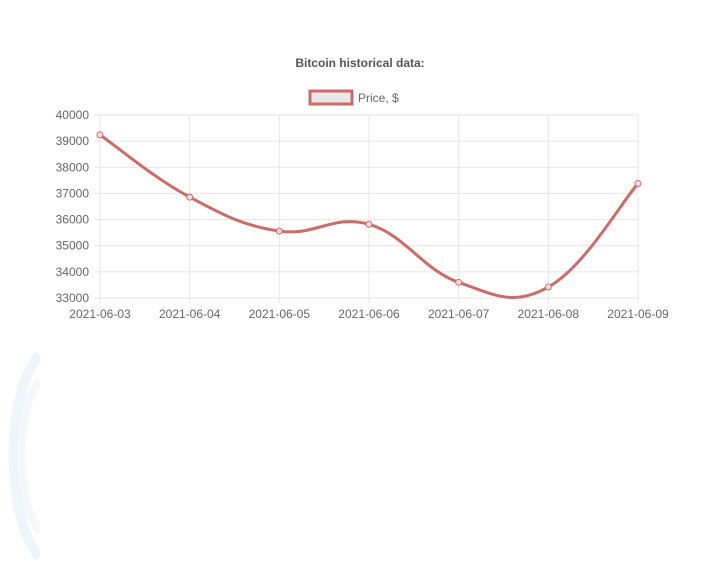 This screenshot has width=720, height=567. I want to click on y-tick-label: 40000, so click(73, 115).